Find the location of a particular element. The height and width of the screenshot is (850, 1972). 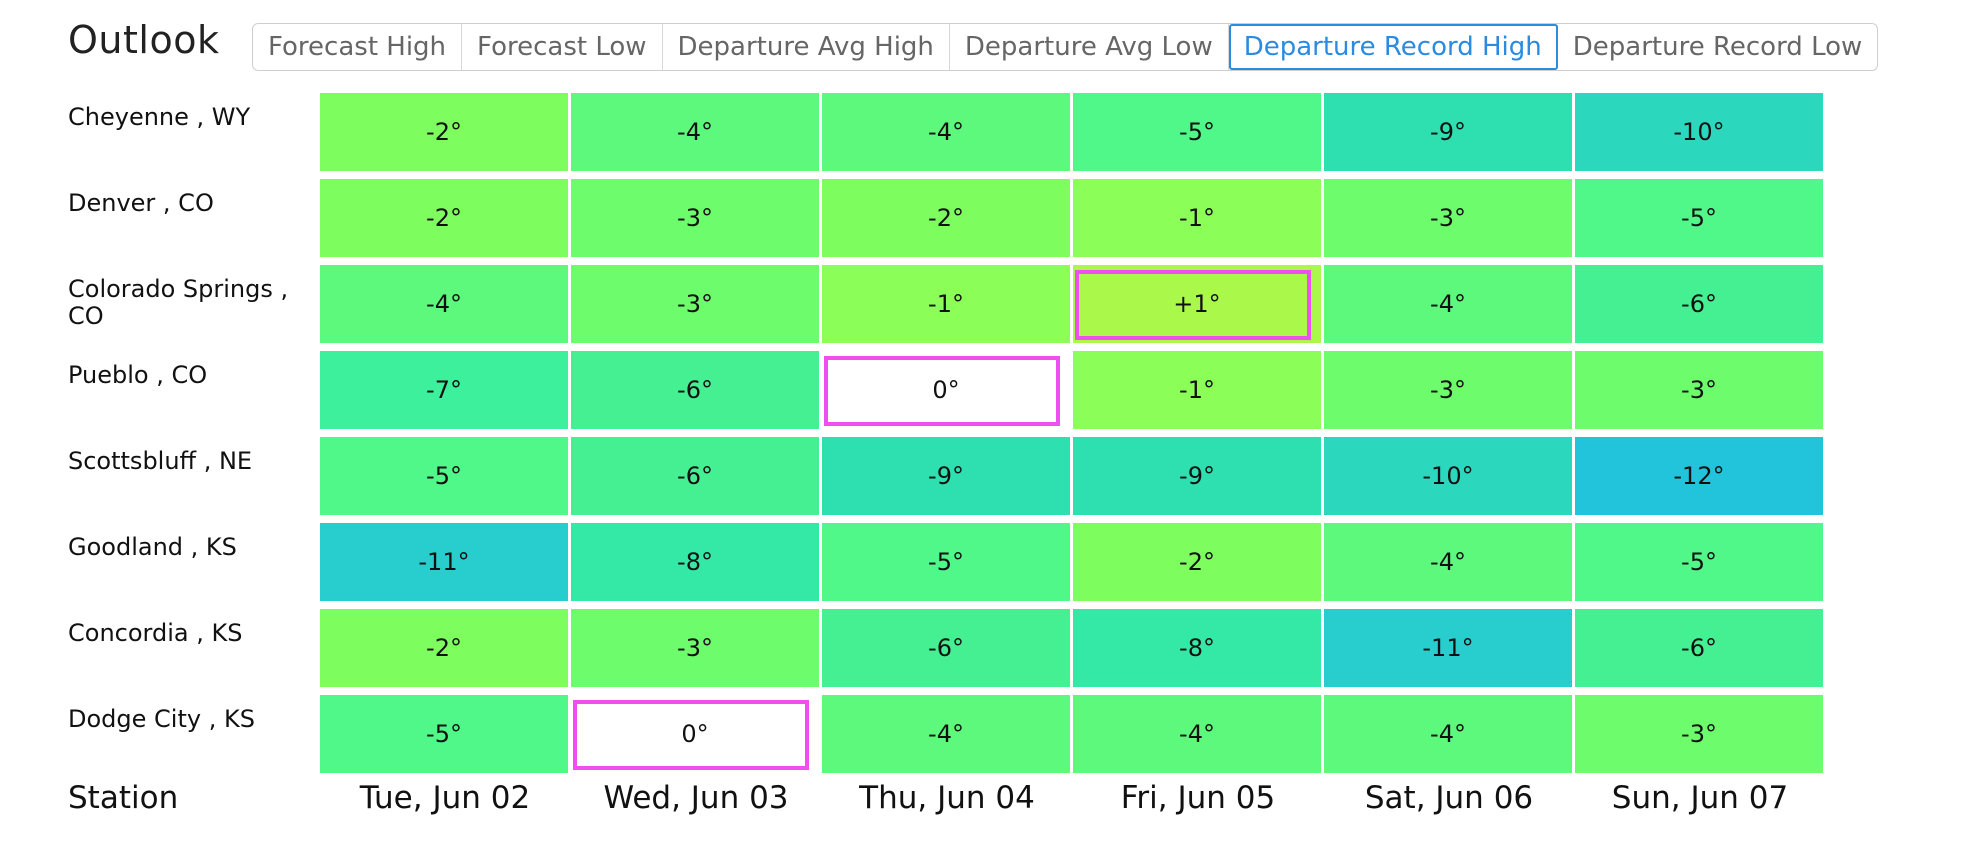

day-label: Sat, Jun 06 is located at coordinates (1449, 798).